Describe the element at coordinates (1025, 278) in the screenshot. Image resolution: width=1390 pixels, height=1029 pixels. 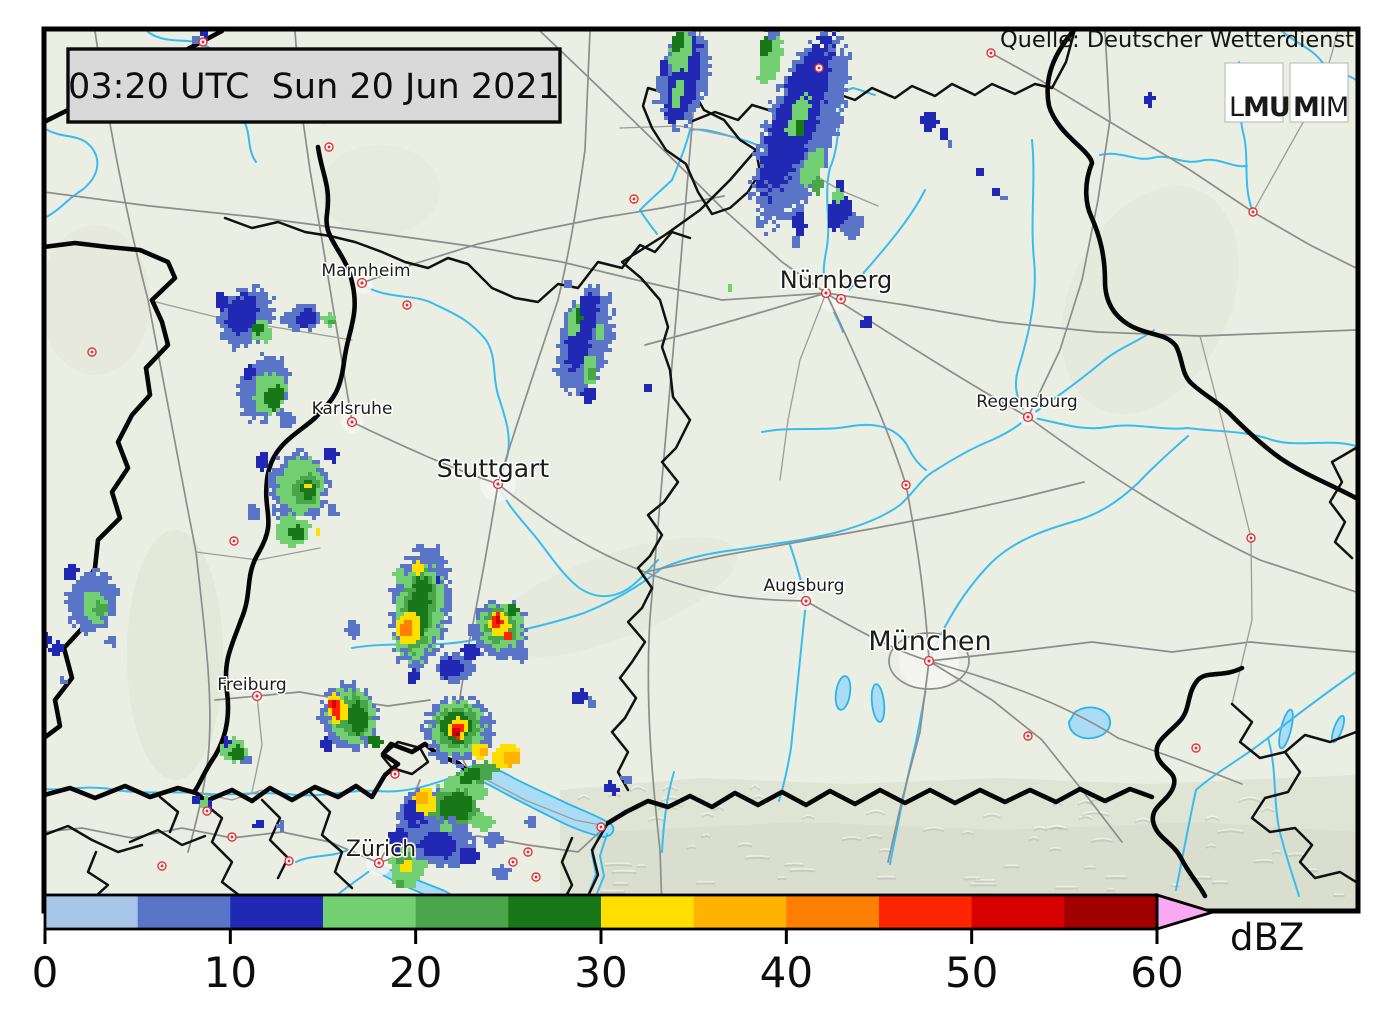
I see `river-naab` at that location.